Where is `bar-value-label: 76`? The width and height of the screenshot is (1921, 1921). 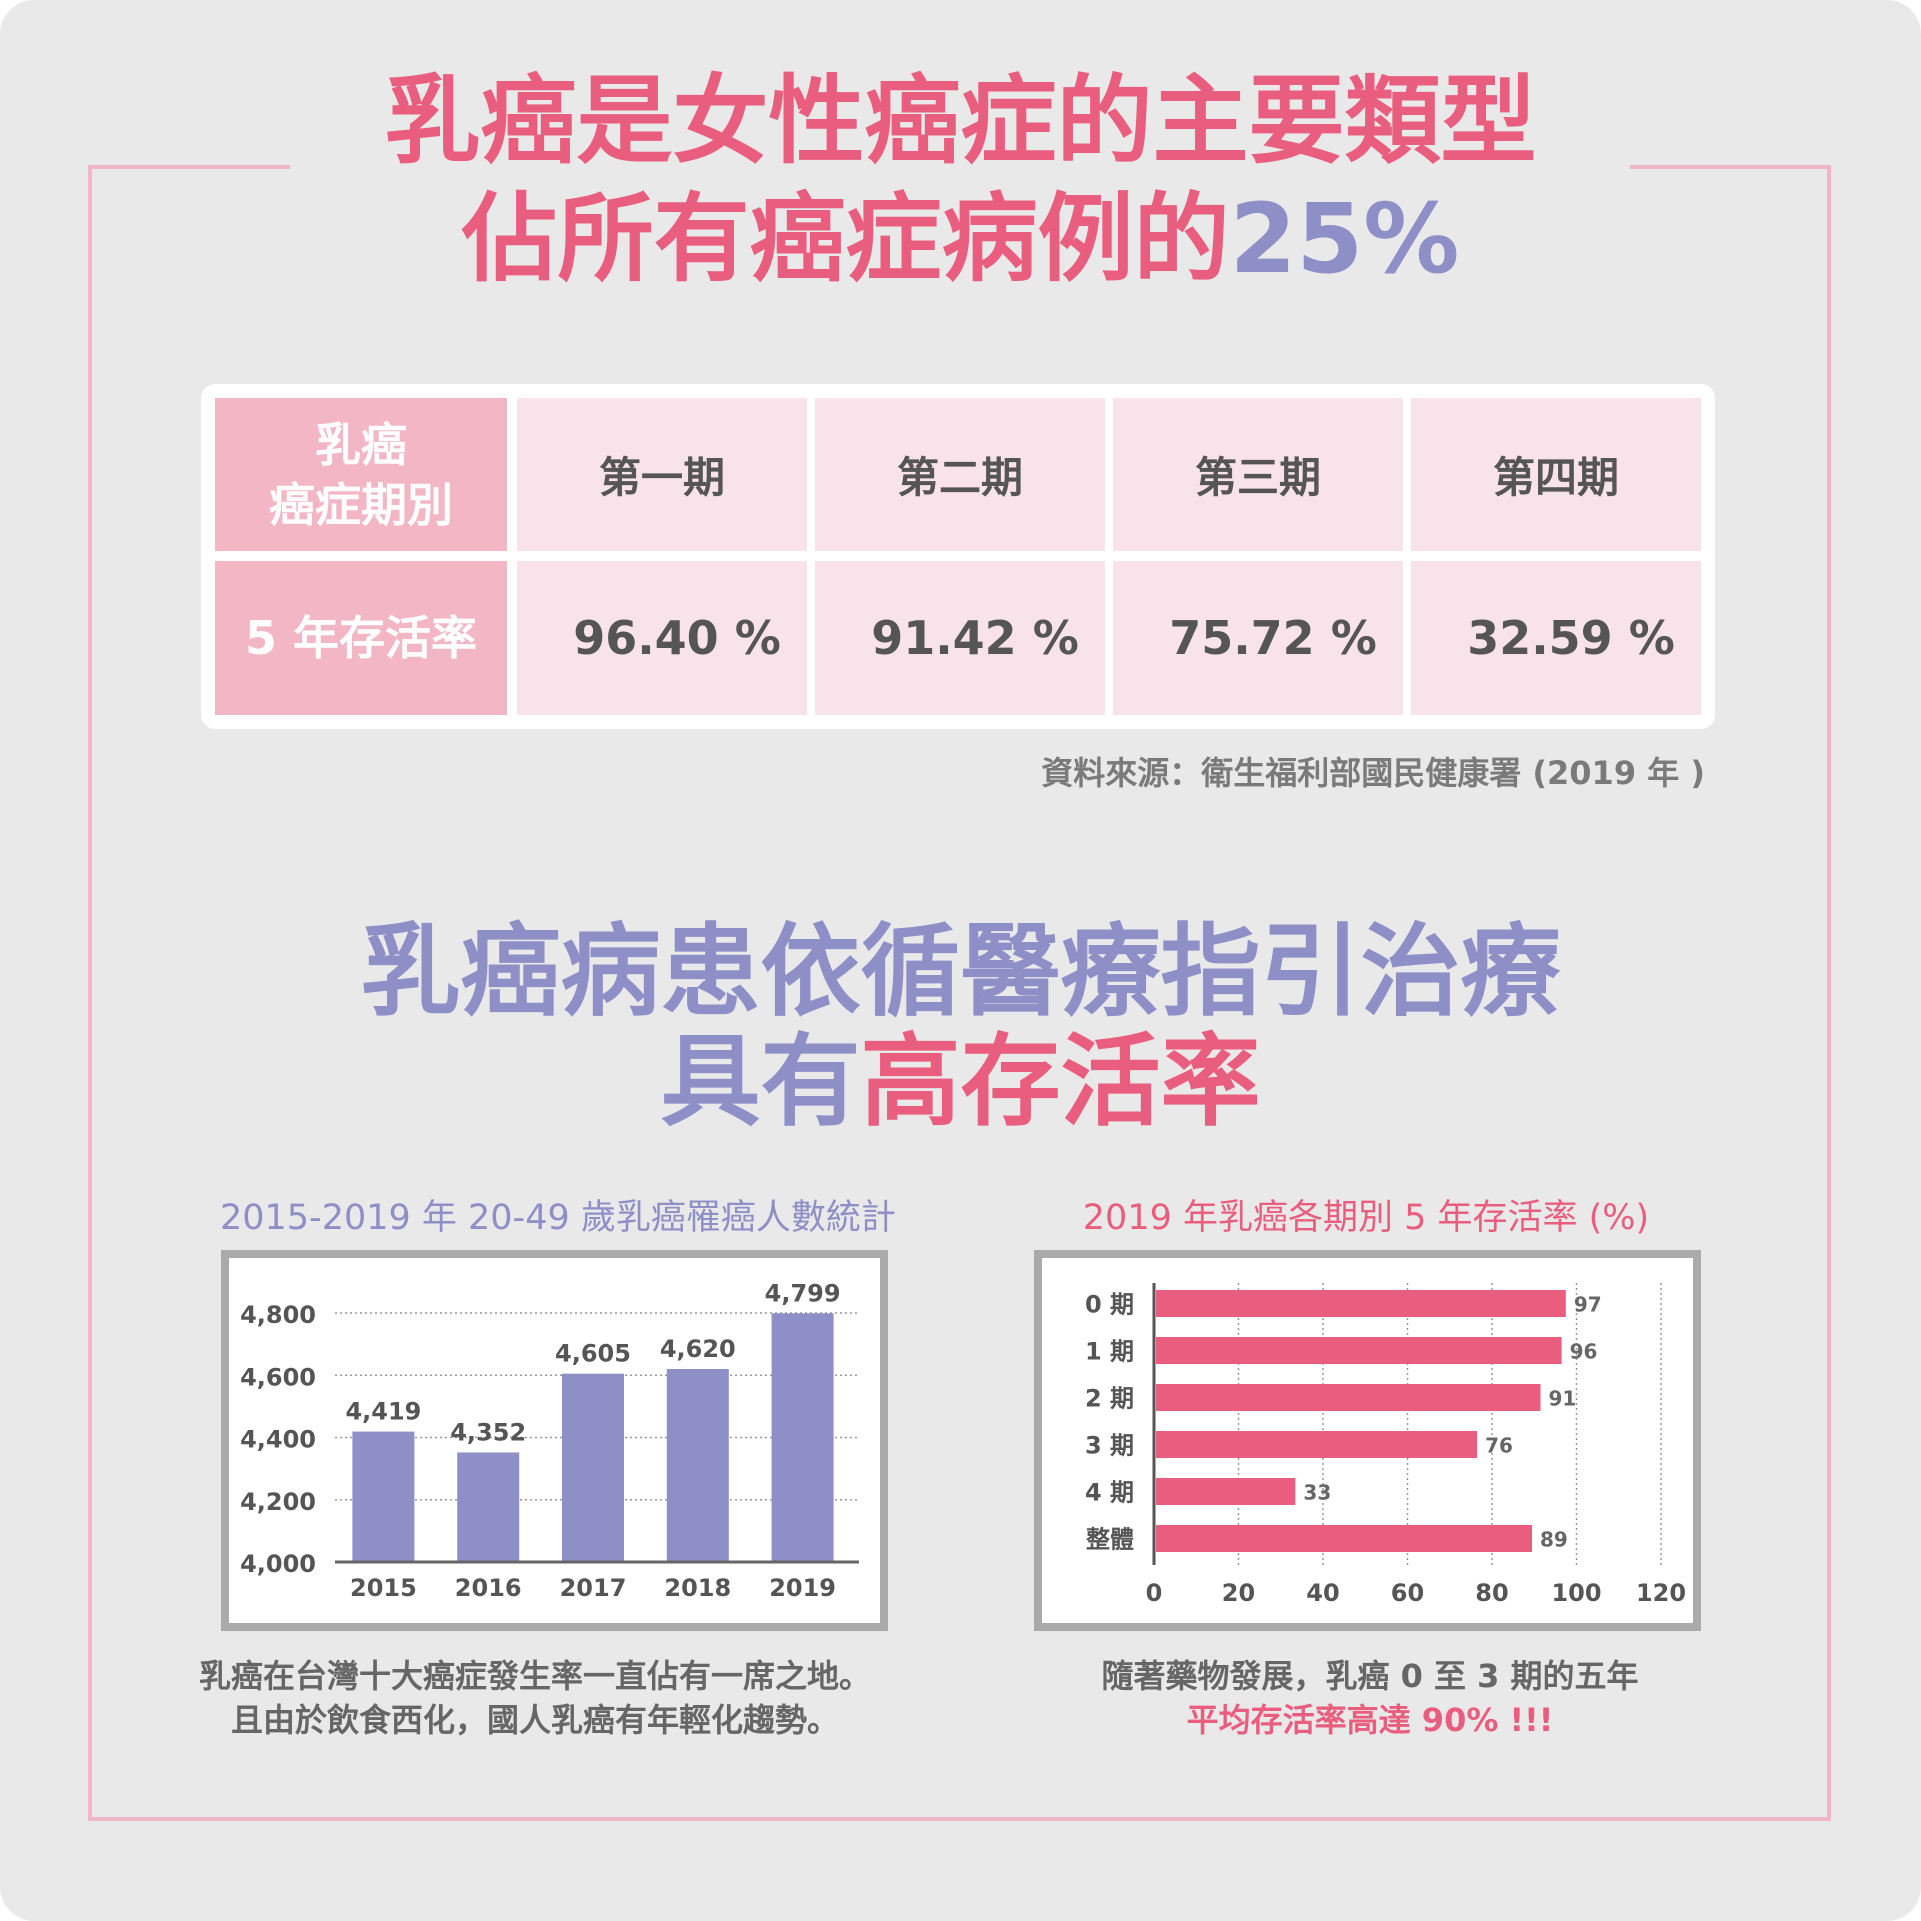 bar-value-label: 76 is located at coordinates (1499, 1446).